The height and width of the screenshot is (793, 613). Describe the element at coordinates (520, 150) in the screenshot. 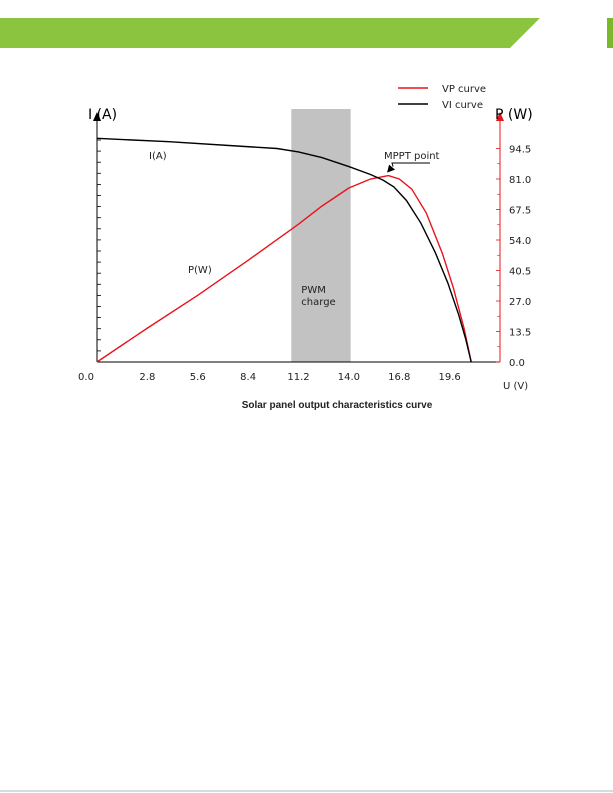

I see `right-axis-tick-label: 94.5` at that location.